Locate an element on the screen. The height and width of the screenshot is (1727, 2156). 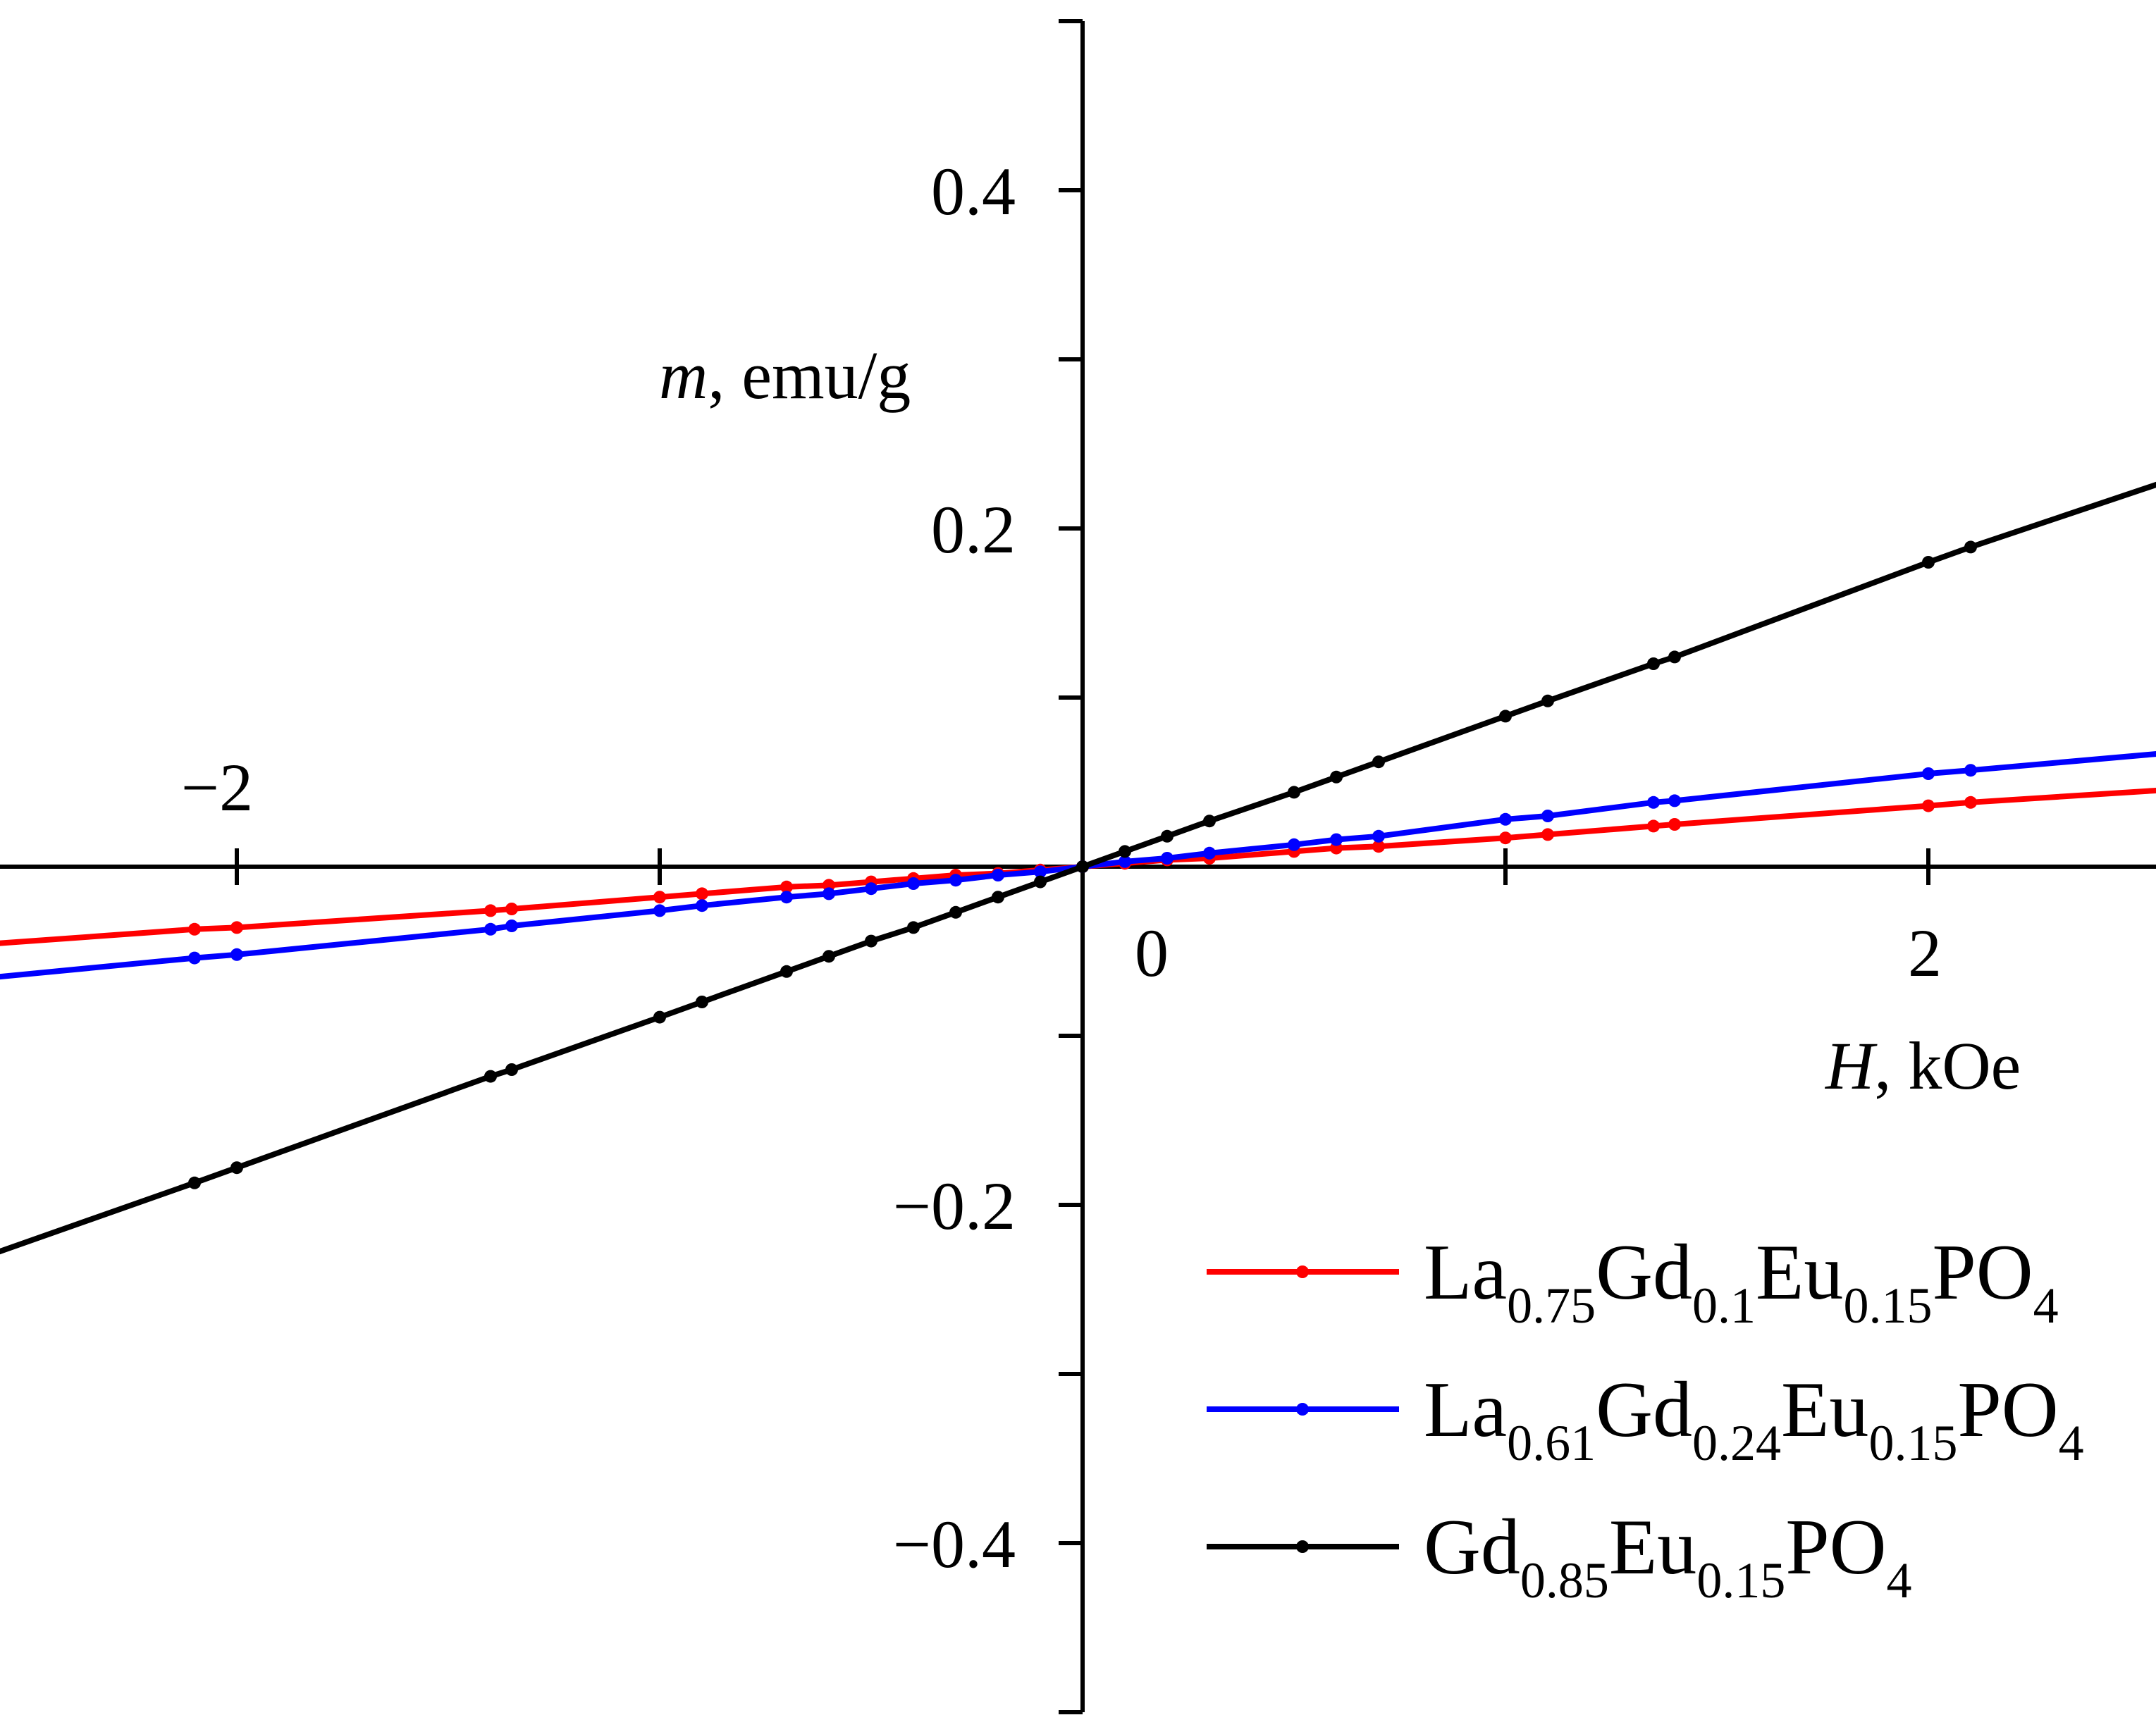
legend-label-subscript: 0.61 is located at coordinates (1551, 1443).